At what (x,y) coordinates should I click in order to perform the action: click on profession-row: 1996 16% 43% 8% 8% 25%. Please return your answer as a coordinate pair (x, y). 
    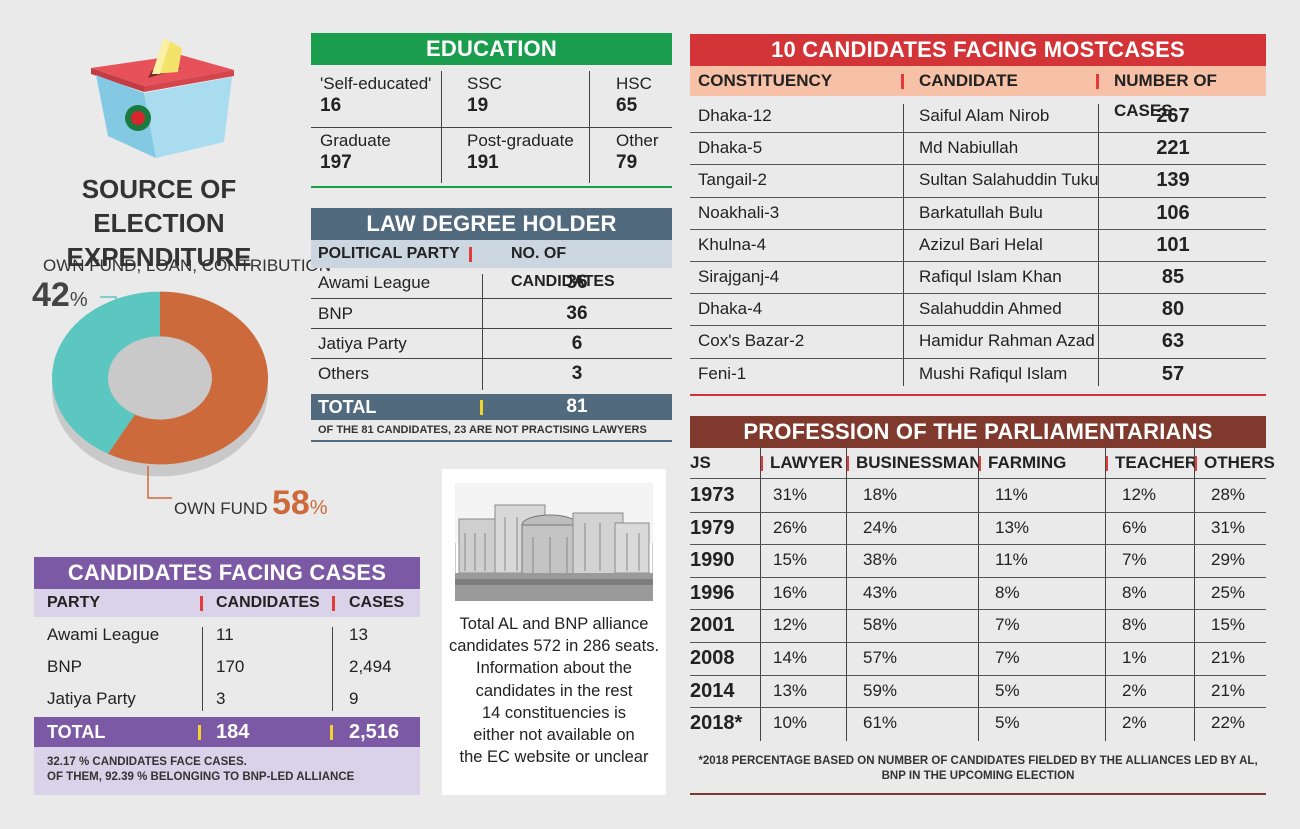
    Looking at the image, I should click on (978, 594).